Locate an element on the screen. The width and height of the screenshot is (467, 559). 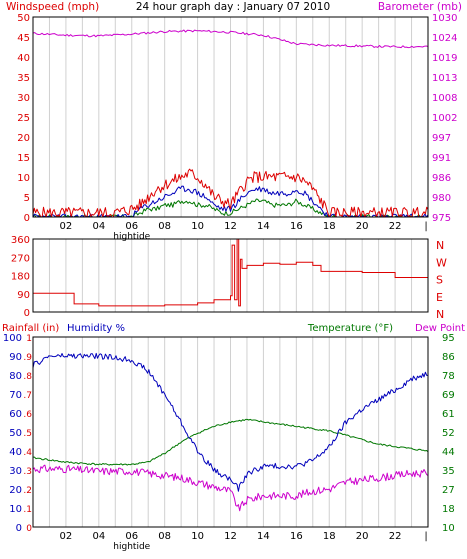
panel1-hightide-label: hightide is located at coordinates (131, 237).